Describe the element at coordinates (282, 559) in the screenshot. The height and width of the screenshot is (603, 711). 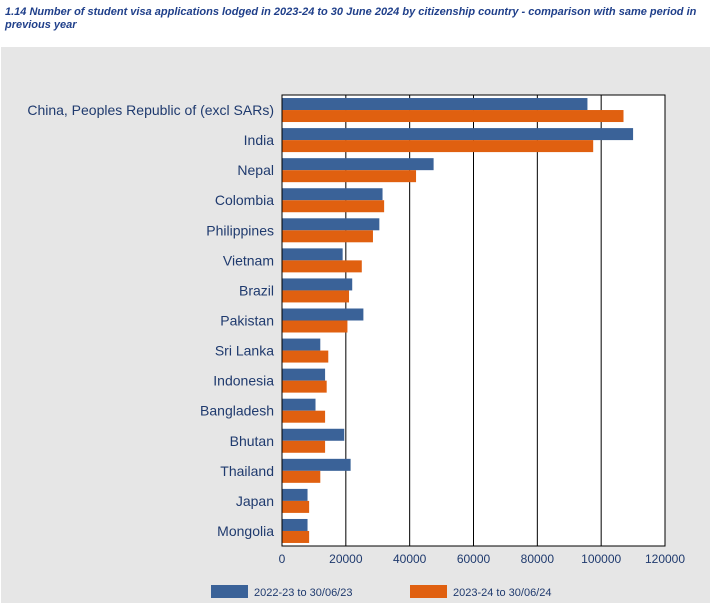
I see `x-tick-label: 0` at that location.